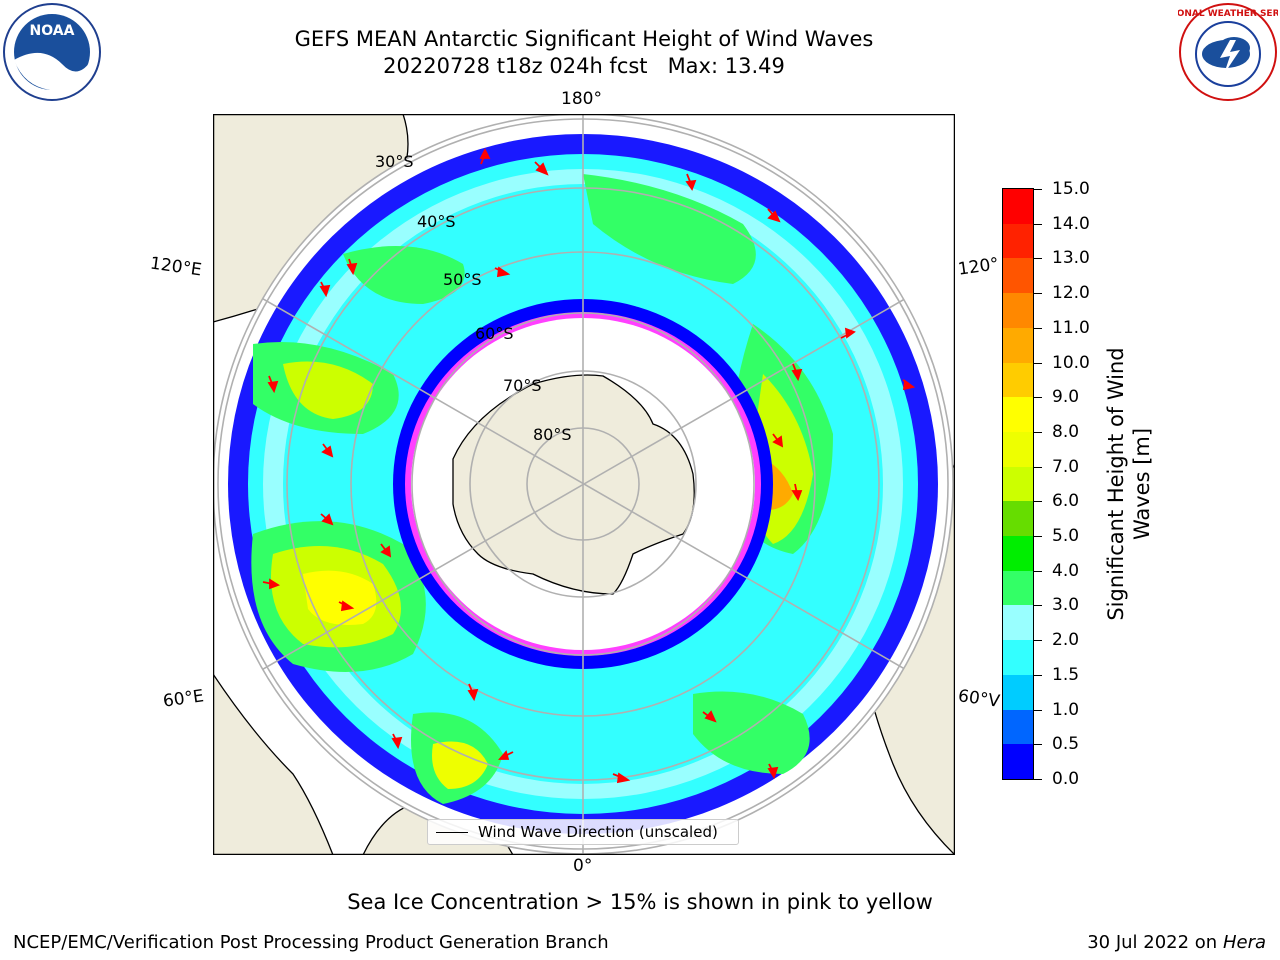  What do you see at coordinates (584, 66) in the screenshot?
I see `title-line-2: 20220728 t18z 024h fcst Max: 13.49` at bounding box center [584, 66].